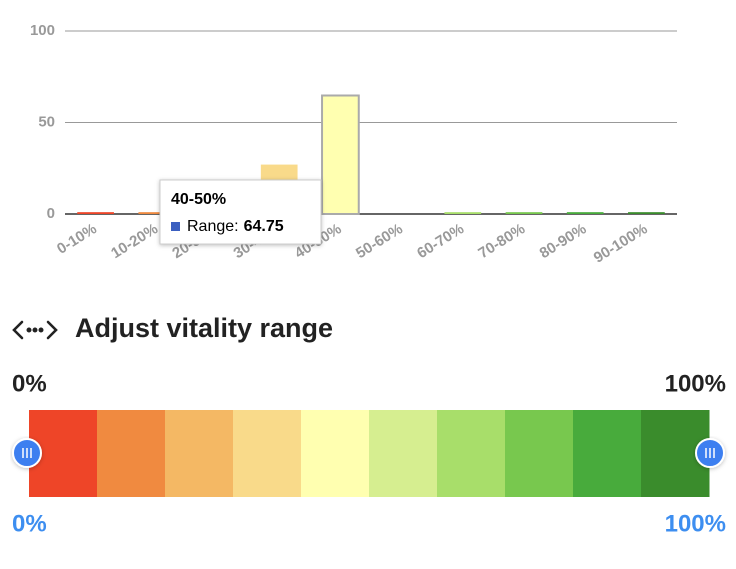 Image resolution: width=736 pixels, height=569 pixels. I want to click on y-tick-label: 100, so click(42, 30).